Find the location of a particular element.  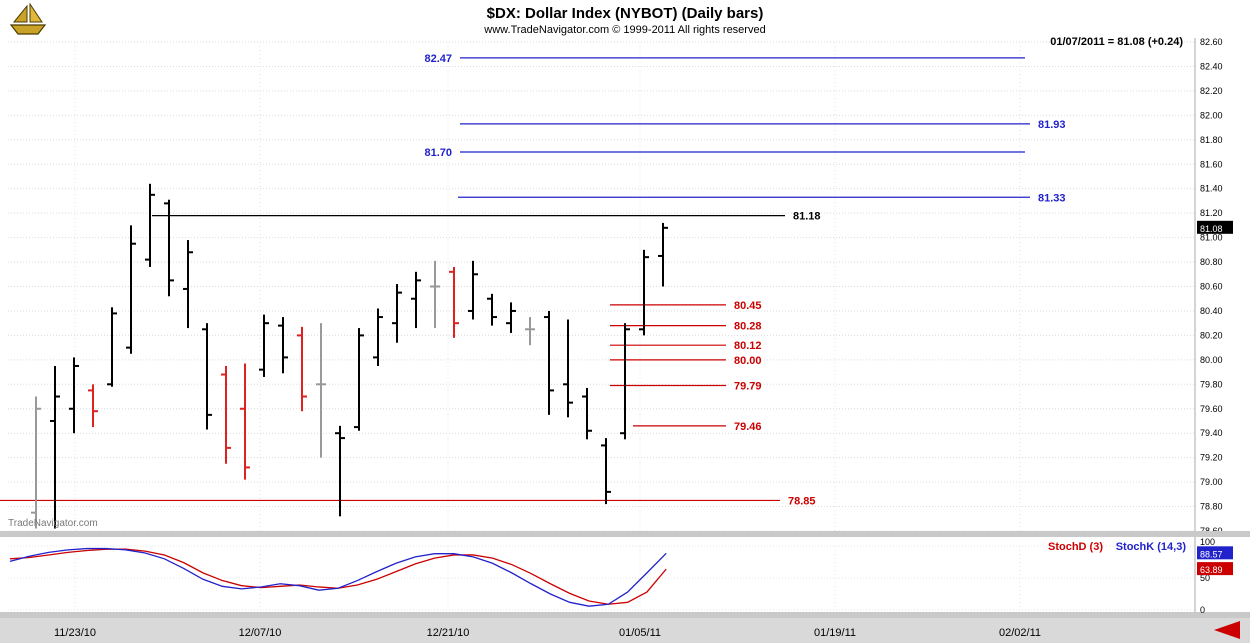

price-axis-label: 80.00 is located at coordinates (1211, 360).